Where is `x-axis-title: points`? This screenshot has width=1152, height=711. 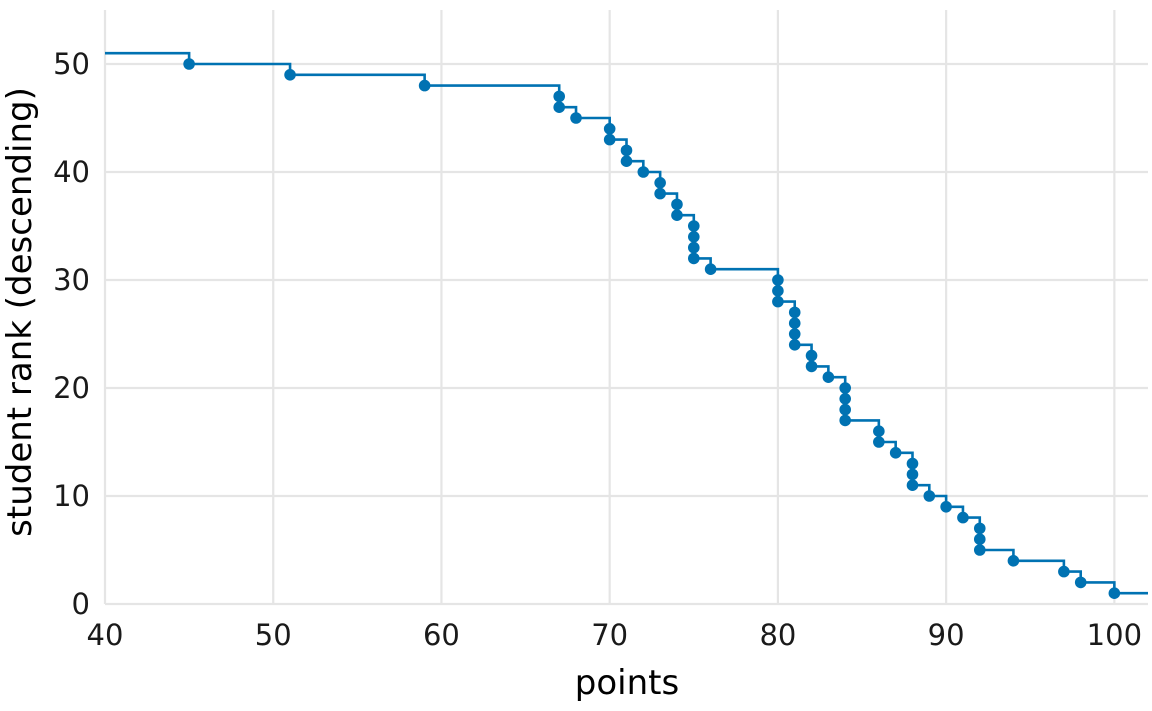
x-axis-title: points is located at coordinates (627, 683).